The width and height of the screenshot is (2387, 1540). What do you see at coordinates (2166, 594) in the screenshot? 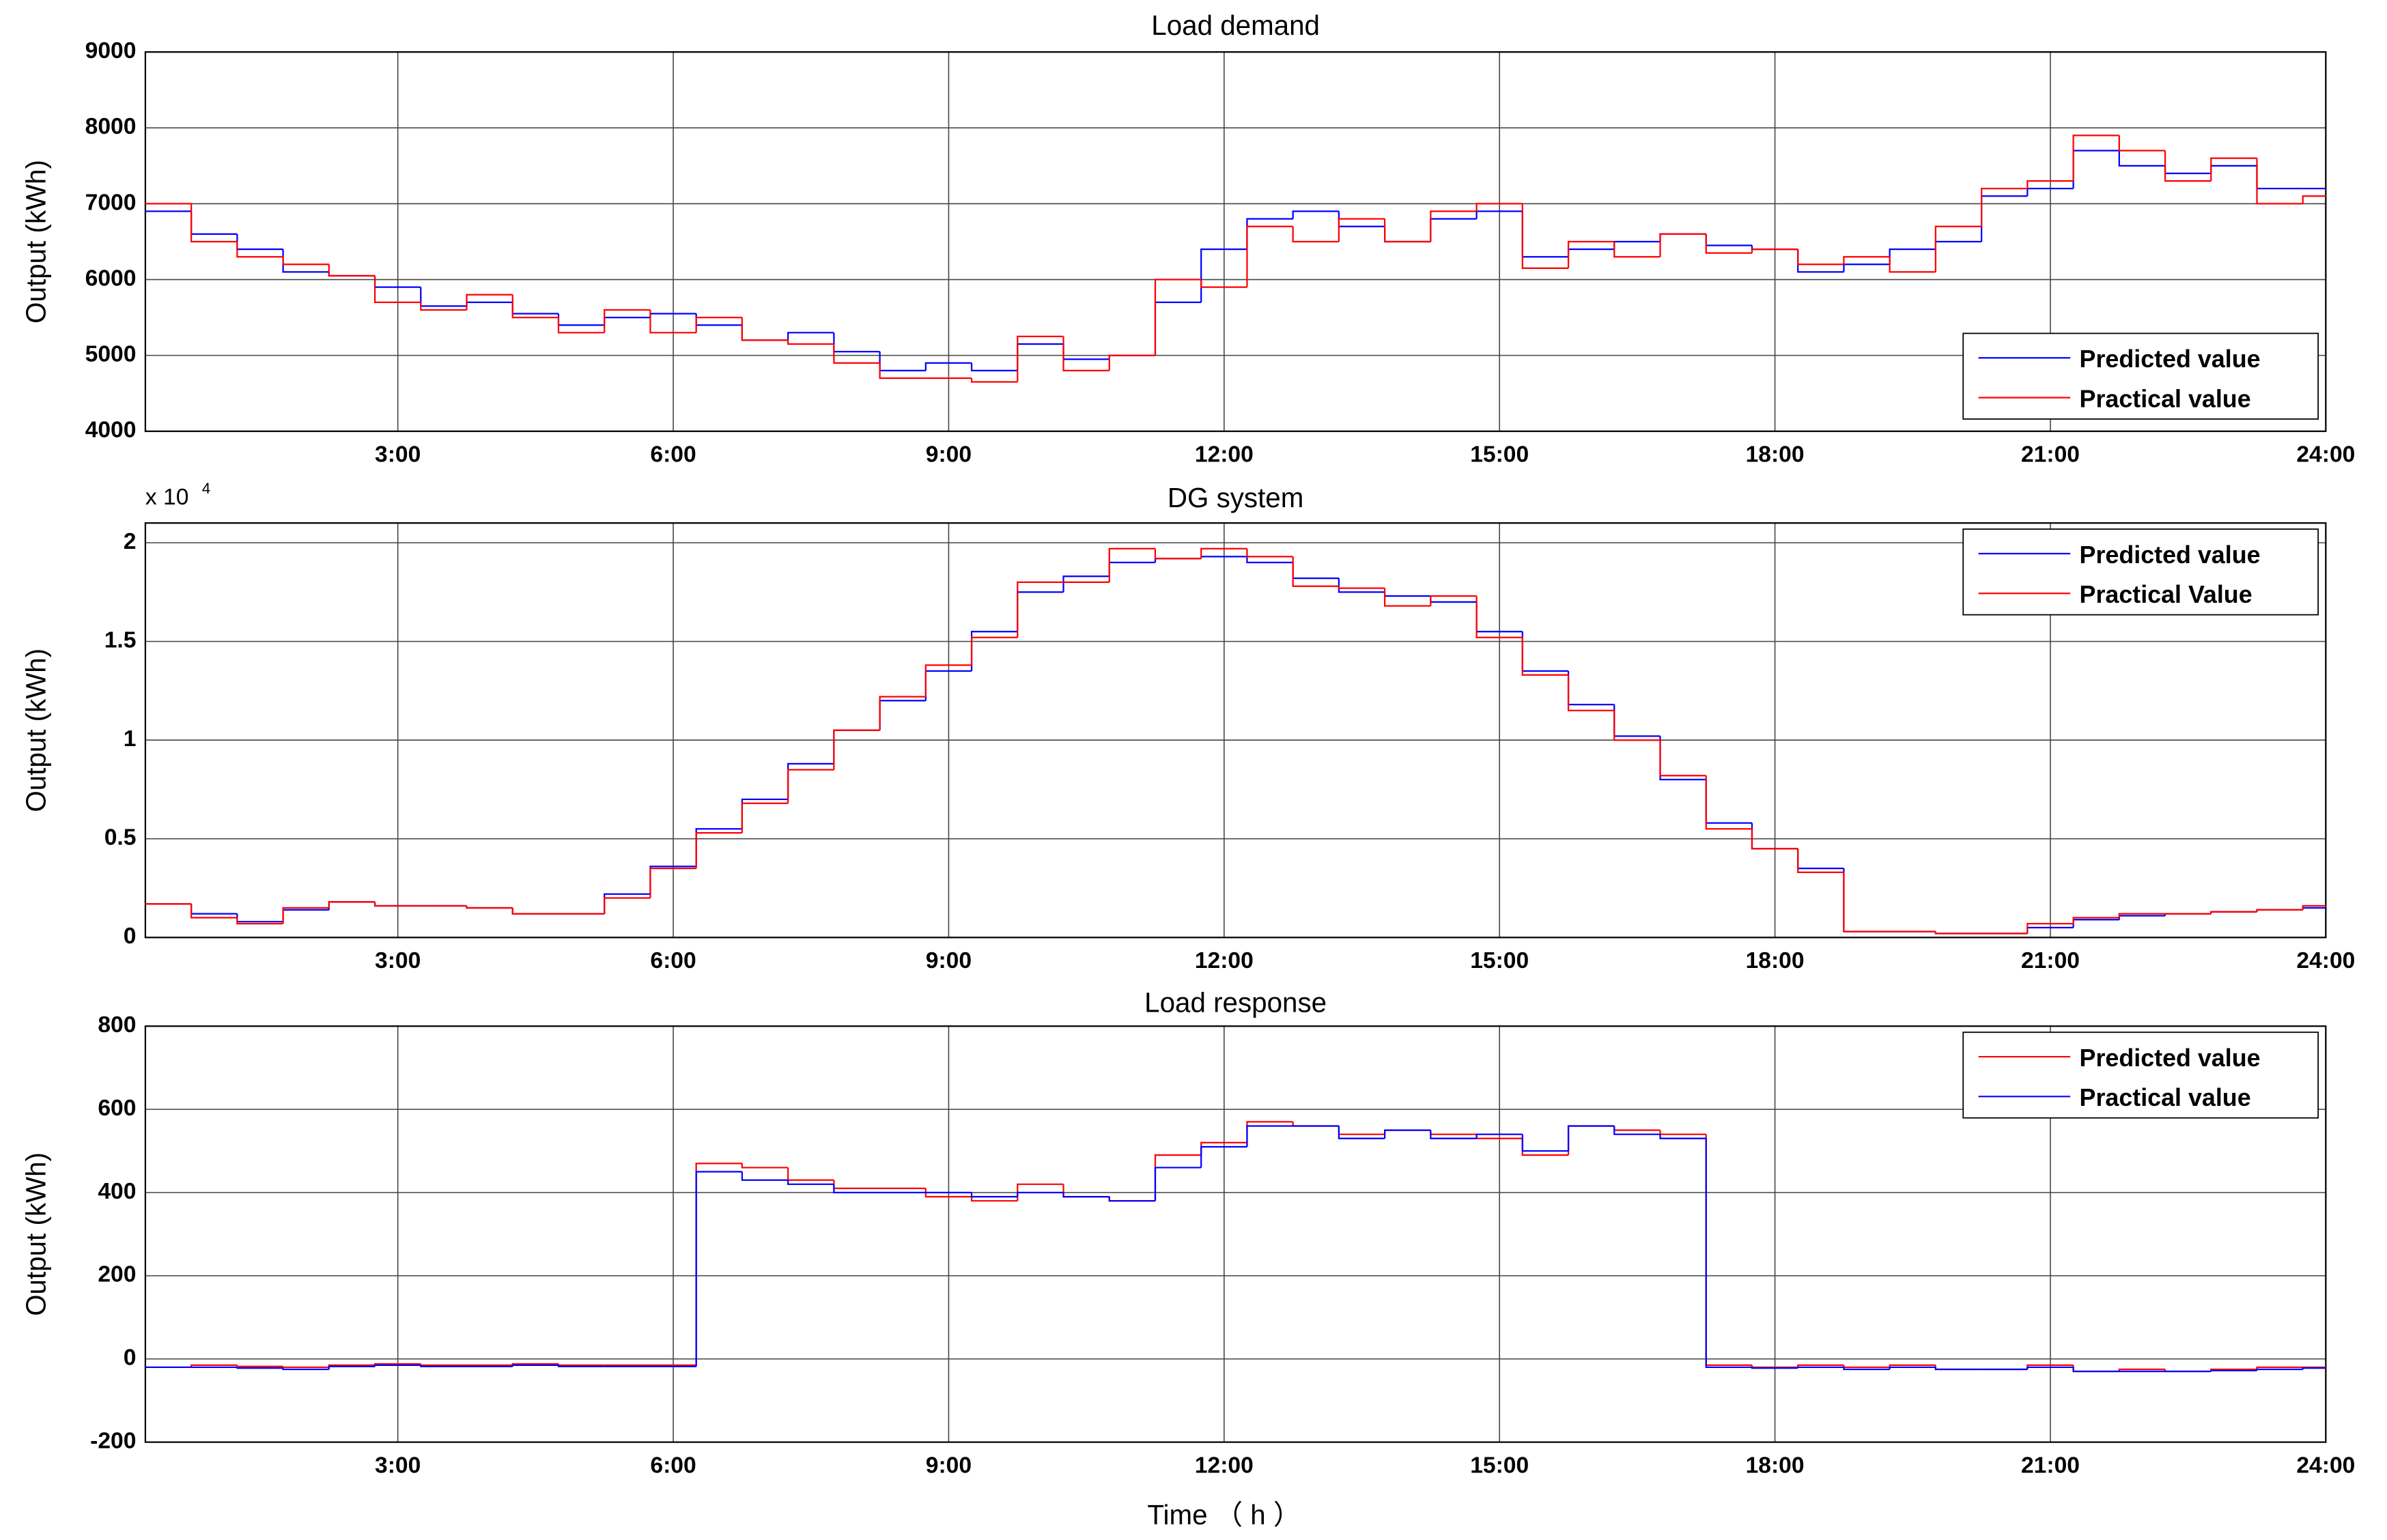
I see `legend-label: Practical Value` at bounding box center [2166, 594].